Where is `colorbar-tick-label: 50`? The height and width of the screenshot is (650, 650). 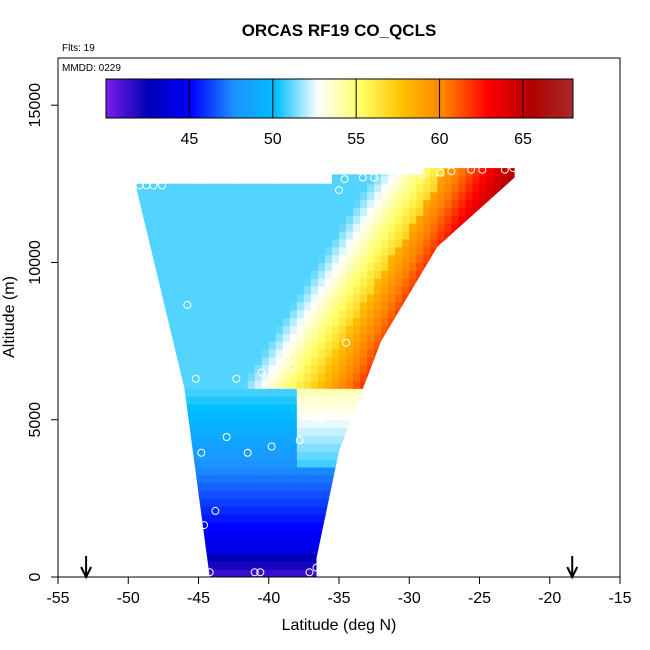
colorbar-tick-label: 50 is located at coordinates (273, 139).